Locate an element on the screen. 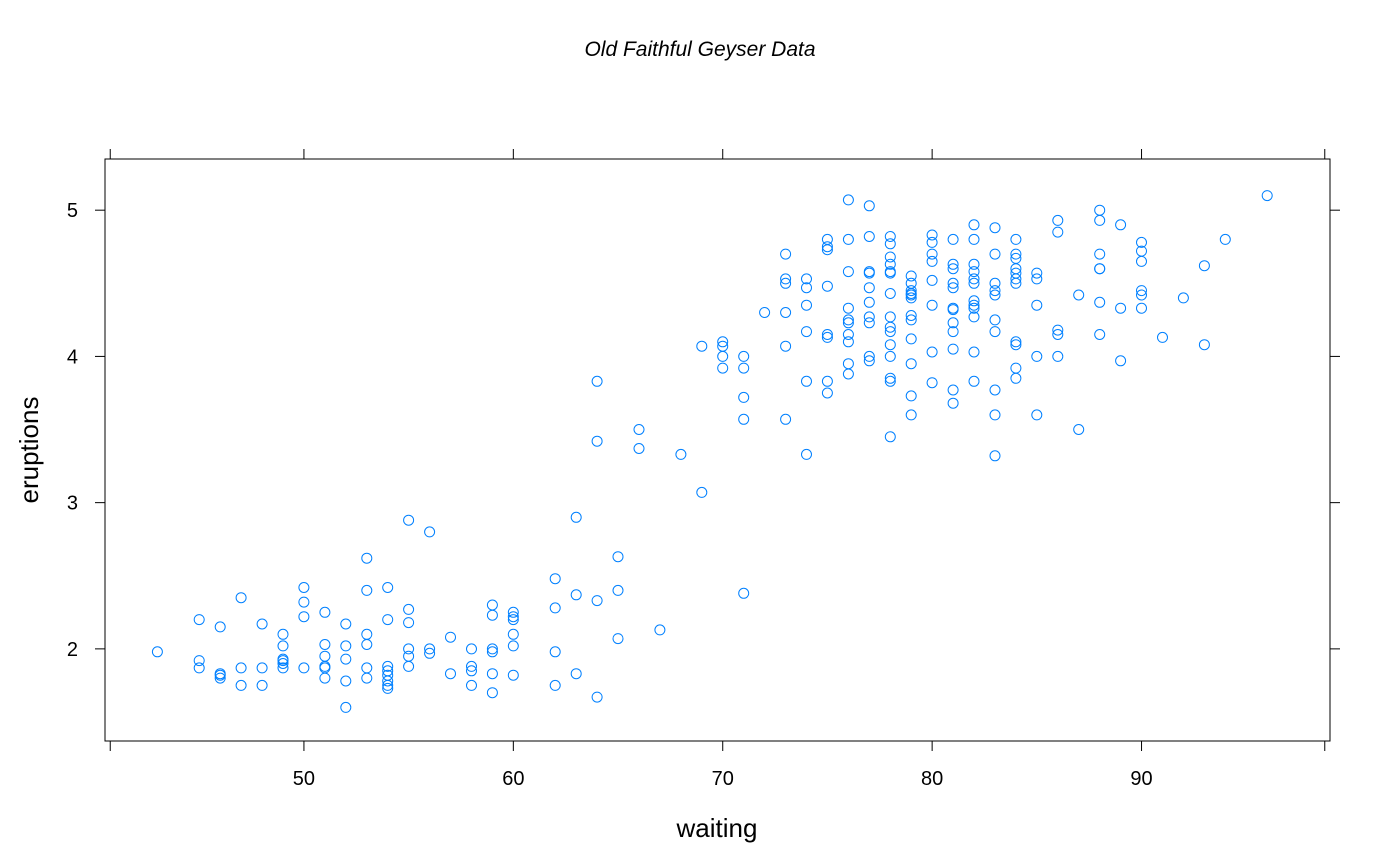 The width and height of the screenshot is (1400, 865). y-tick-label: 5 is located at coordinates (72, 211).